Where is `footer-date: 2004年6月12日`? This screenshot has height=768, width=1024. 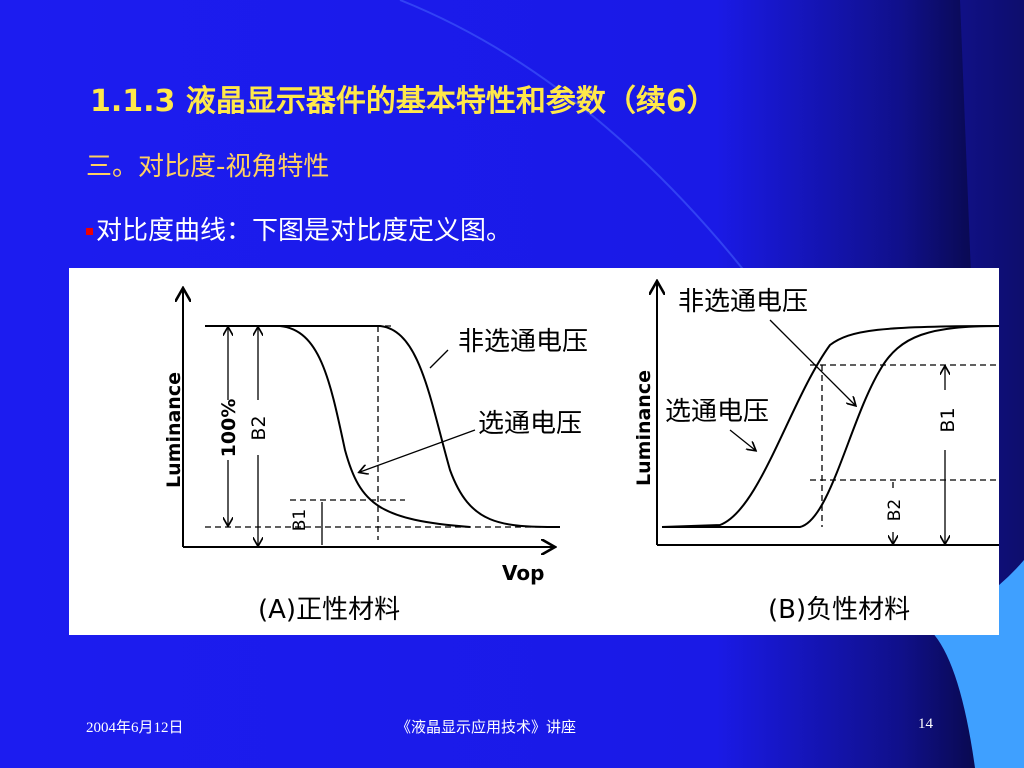 footer-date: 2004年6月12日 is located at coordinates (135, 728).